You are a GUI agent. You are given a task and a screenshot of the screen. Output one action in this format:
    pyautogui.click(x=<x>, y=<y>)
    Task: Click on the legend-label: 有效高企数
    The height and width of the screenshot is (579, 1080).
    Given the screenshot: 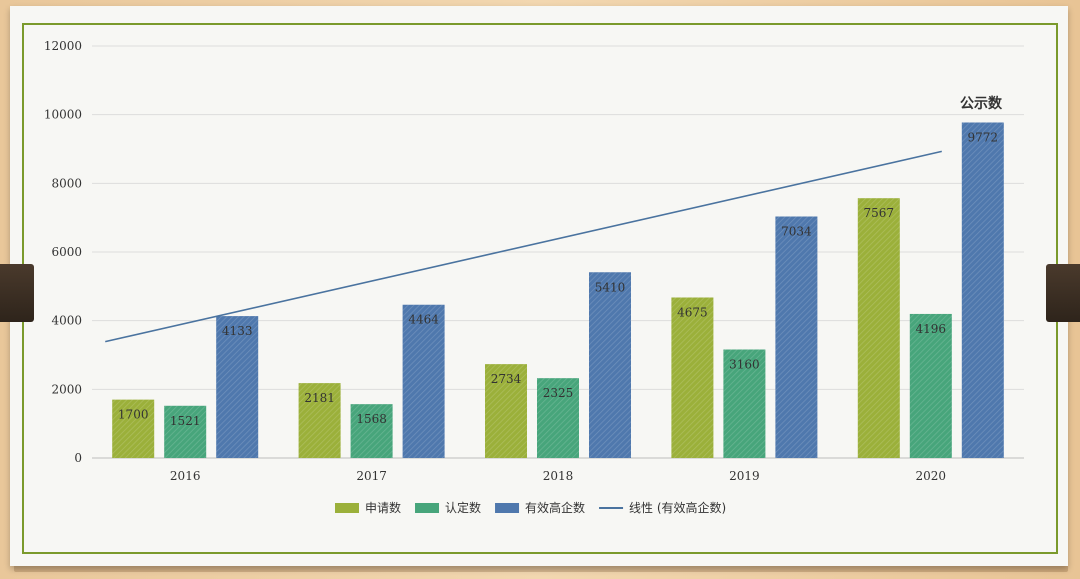 What is the action you would take?
    pyautogui.click(x=555, y=507)
    